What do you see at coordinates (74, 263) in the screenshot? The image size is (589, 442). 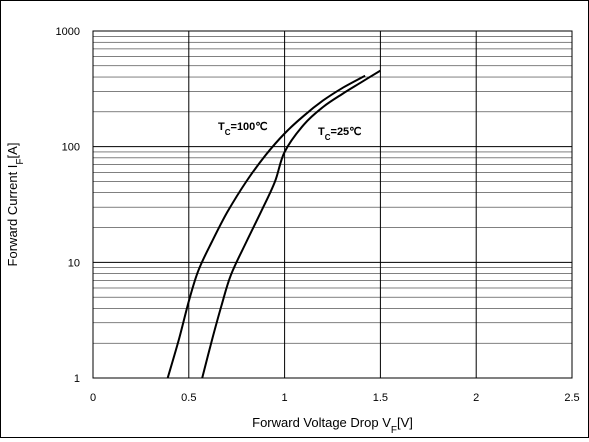 I see `y-tick-label: 10` at bounding box center [74, 263].